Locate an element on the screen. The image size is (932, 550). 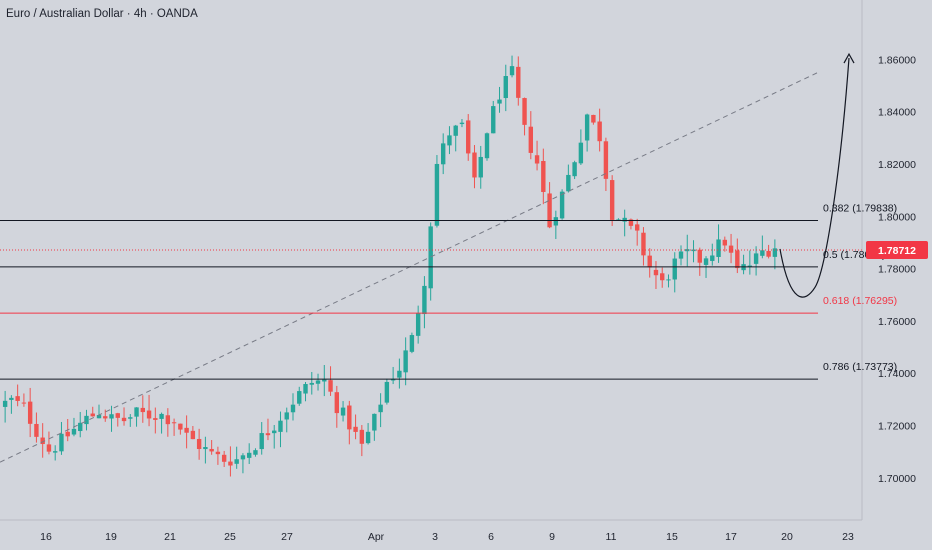
arrow-head is located at coordinates (849, 58).